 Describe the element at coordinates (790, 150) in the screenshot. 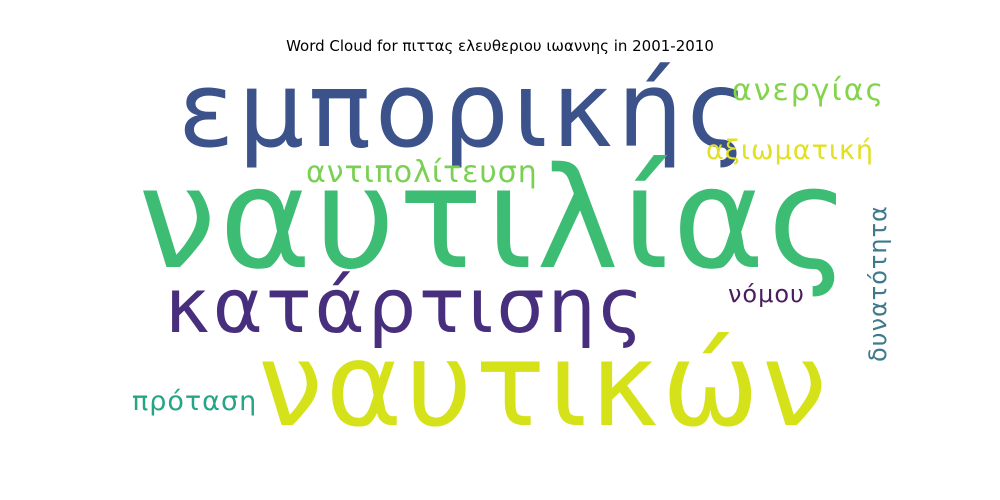

I see `word-axiomatiki: αξιωματική` at that location.